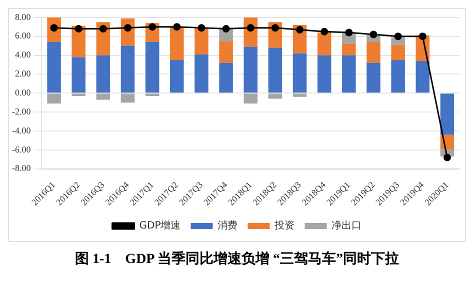  Describe the element at coordinates (22, 168) in the screenshot. I see `y-tick-label: -8.00` at that location.